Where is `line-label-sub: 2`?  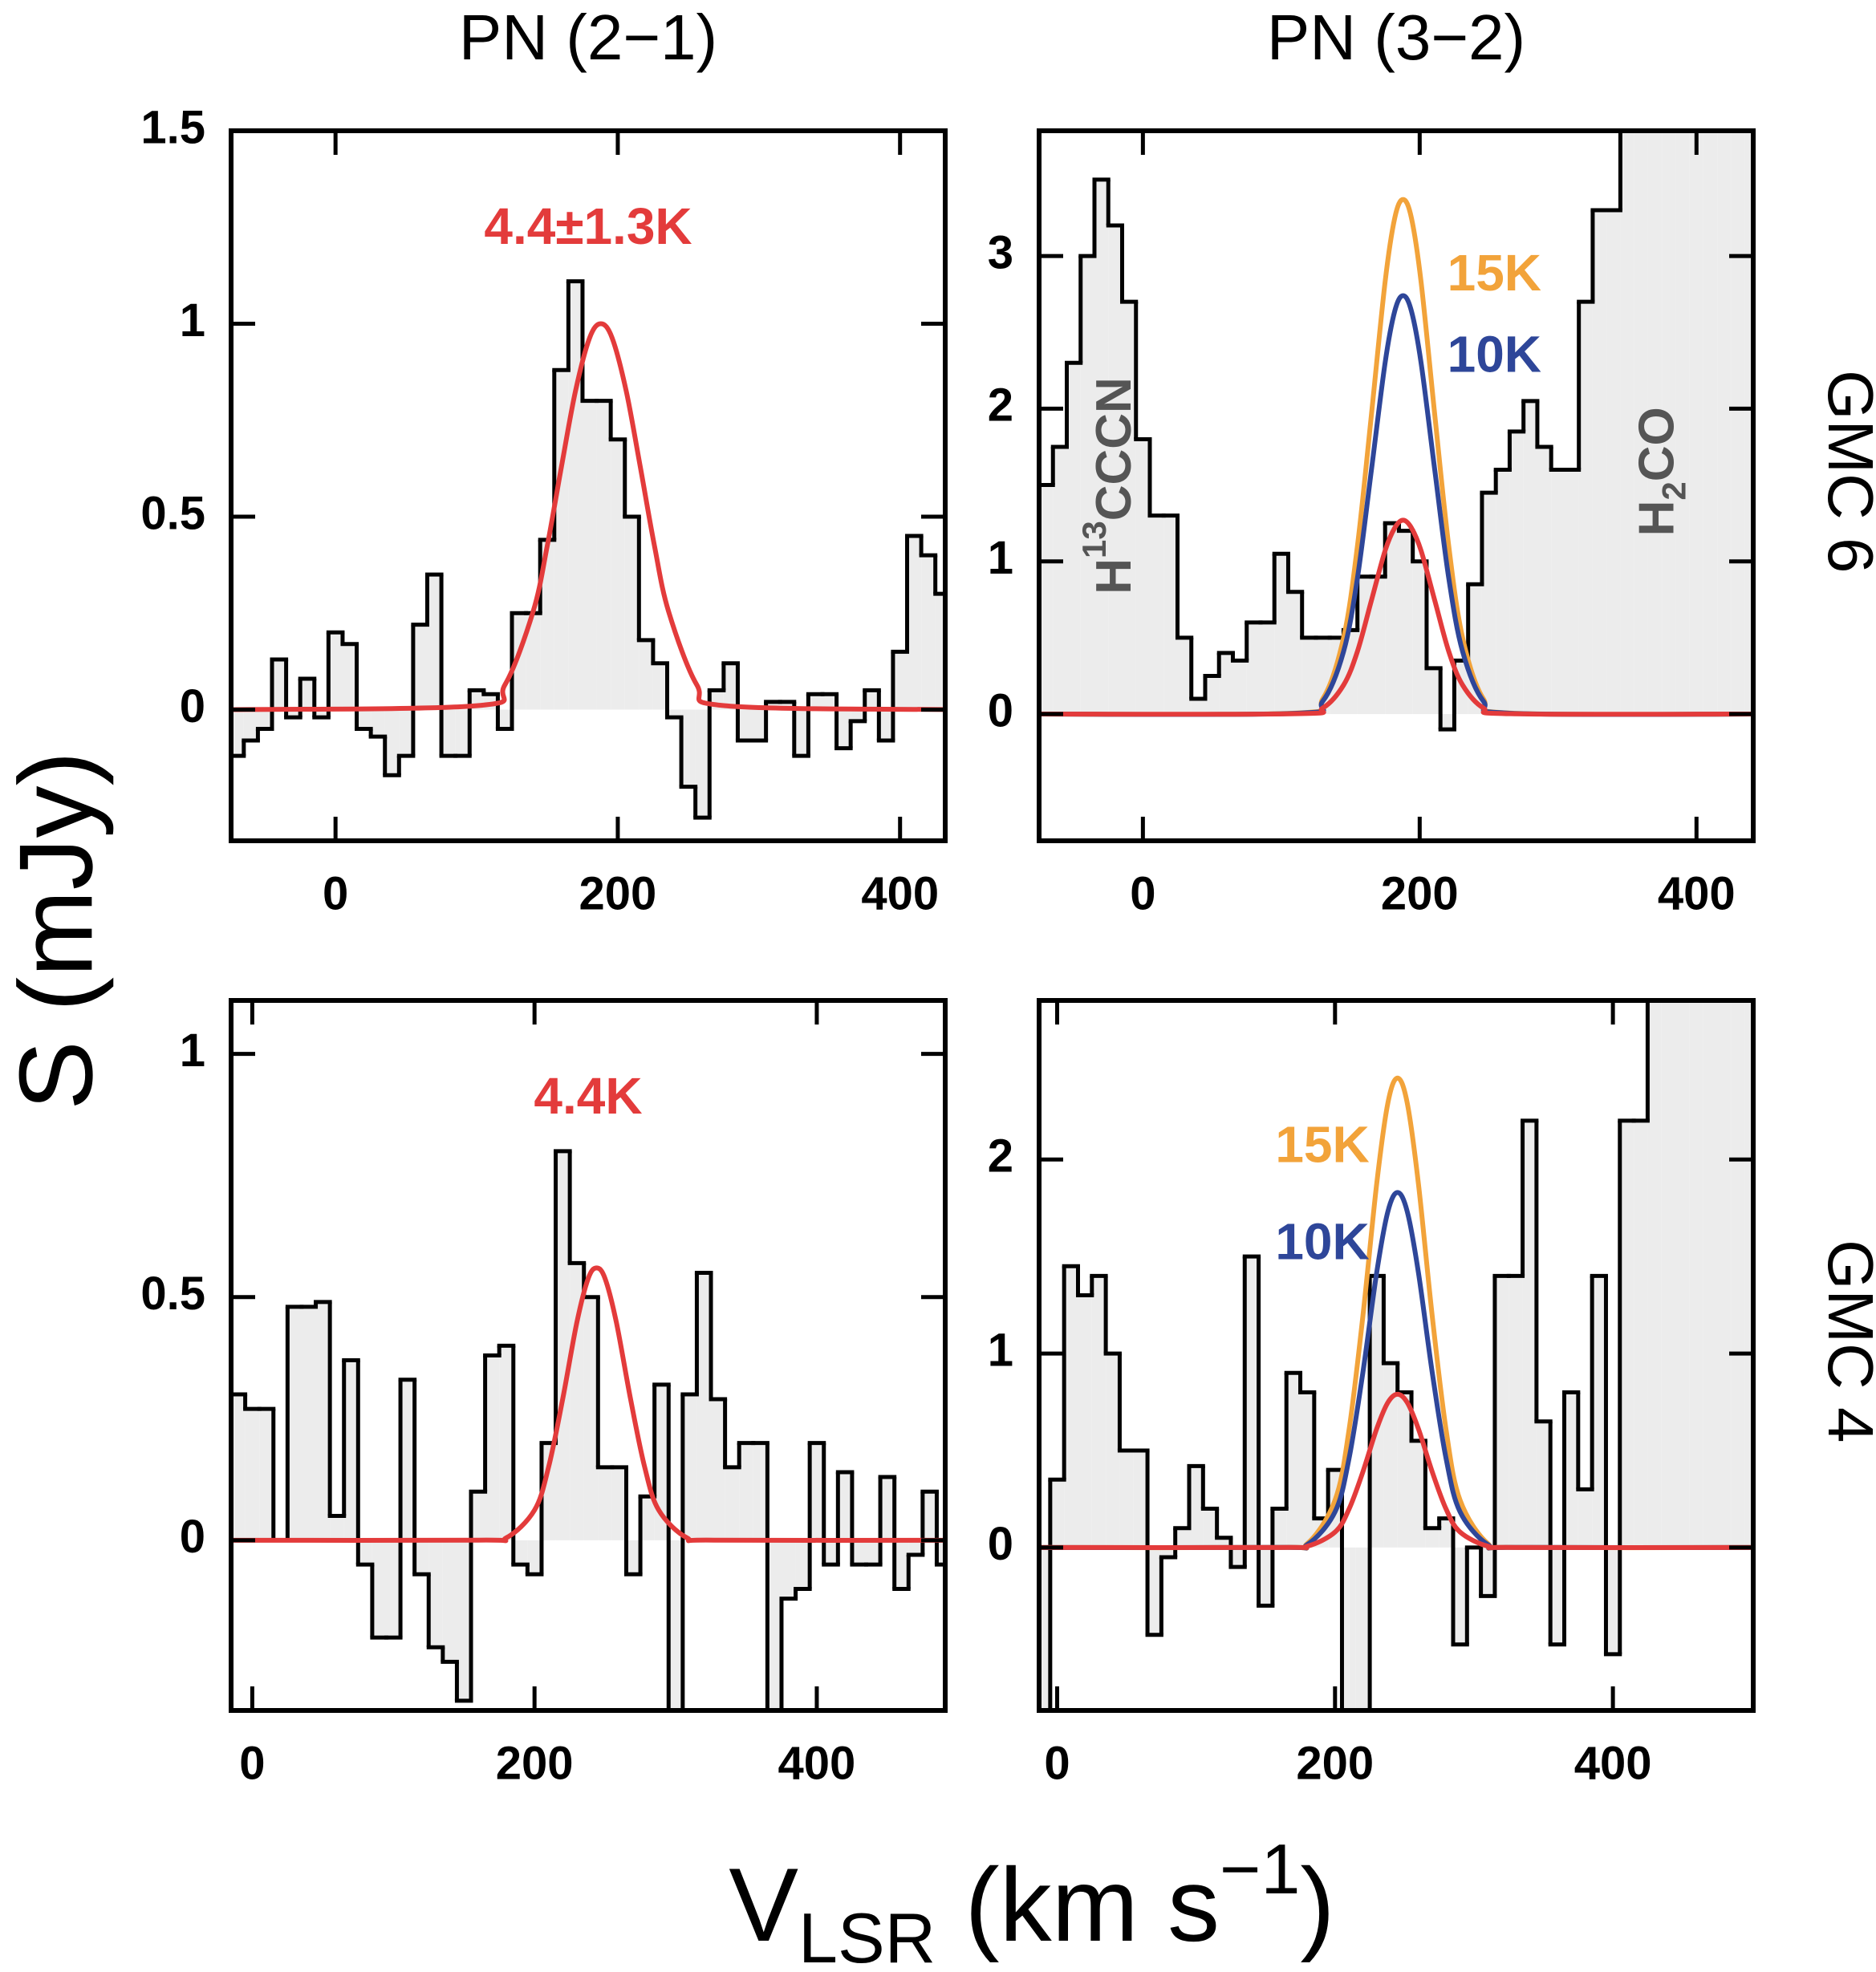 line-label-sub: 2 is located at coordinates (1673, 490).